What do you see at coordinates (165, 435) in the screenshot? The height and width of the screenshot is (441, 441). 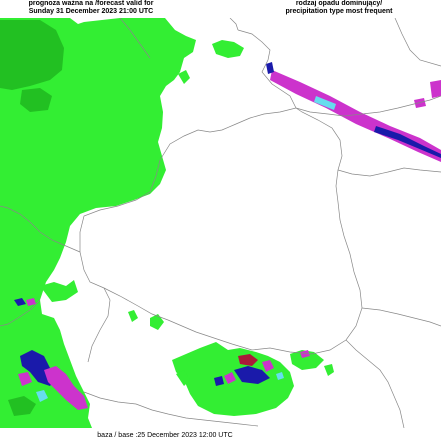 I see `model-base-time: baza / base :25 December 2023 12:00 UTC` at bounding box center [165, 435].